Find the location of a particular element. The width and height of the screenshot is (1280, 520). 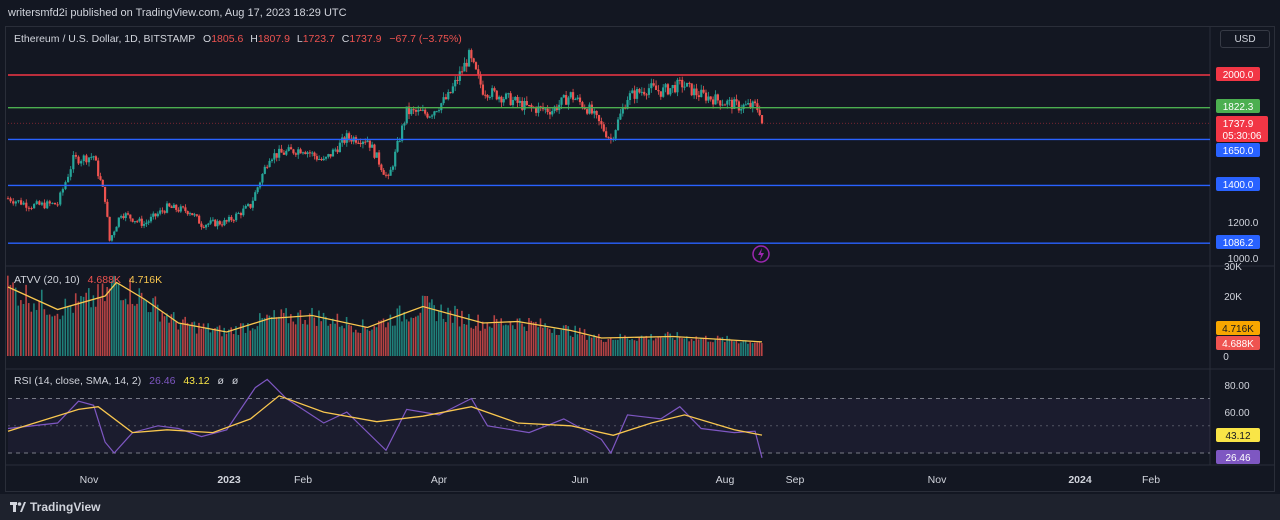

time-axis: Nov 2023 Feb Apr Jun Aug Sep Nov 2024 Feb is located at coordinates (620, 480).